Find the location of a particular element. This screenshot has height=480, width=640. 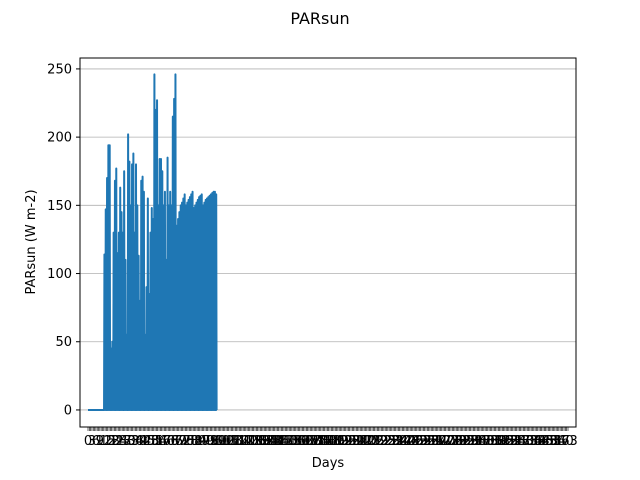

x-tick-label: 228 is located at coordinates (387, 441).